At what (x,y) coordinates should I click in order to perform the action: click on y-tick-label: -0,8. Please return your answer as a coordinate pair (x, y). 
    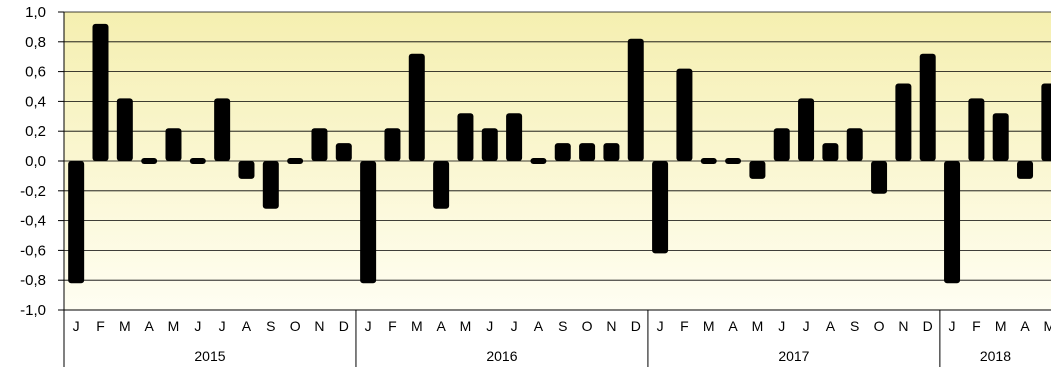
    Looking at the image, I should click on (33, 280).